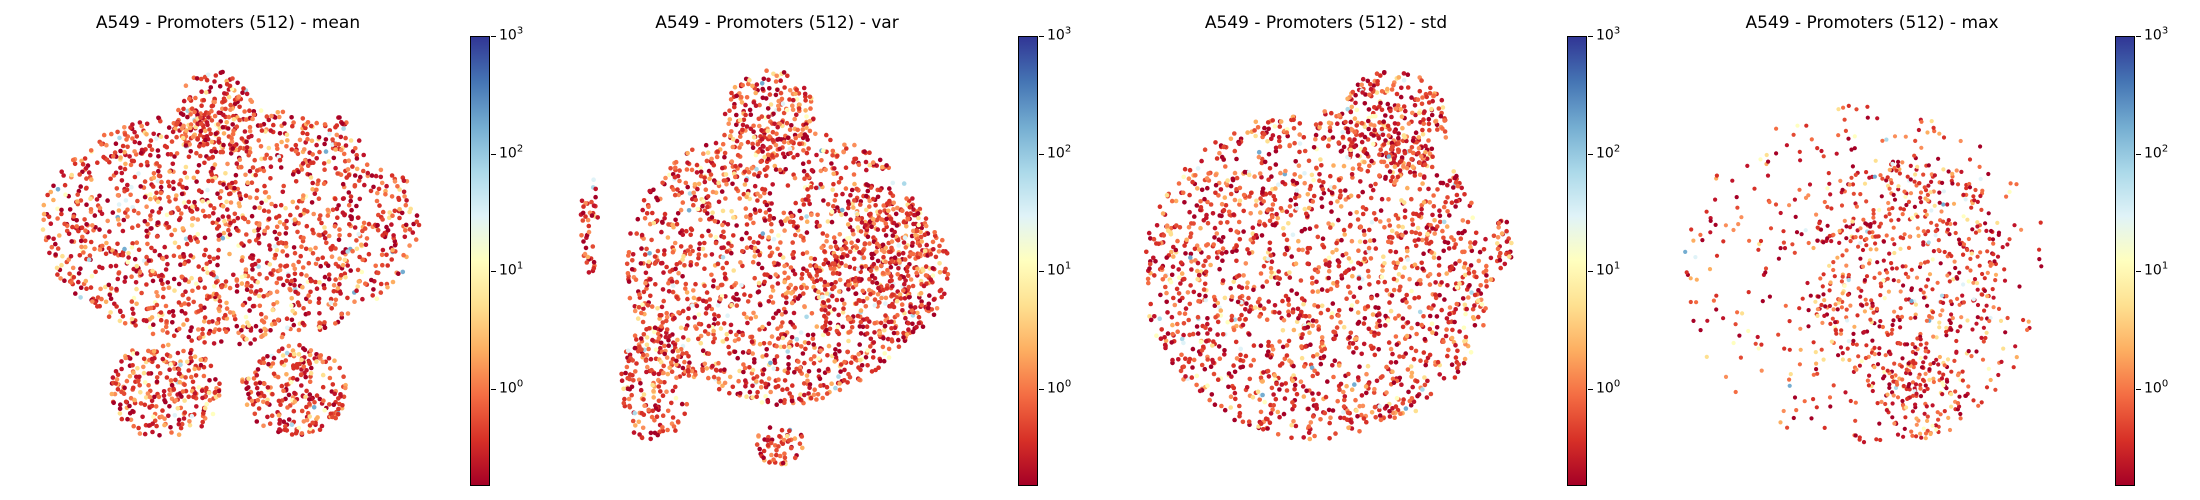 The width and height of the screenshot is (2200, 500). What do you see at coordinates (496, 256) in the screenshot?
I see `colorbar-mean: 100 101 102 103` at bounding box center [496, 256].